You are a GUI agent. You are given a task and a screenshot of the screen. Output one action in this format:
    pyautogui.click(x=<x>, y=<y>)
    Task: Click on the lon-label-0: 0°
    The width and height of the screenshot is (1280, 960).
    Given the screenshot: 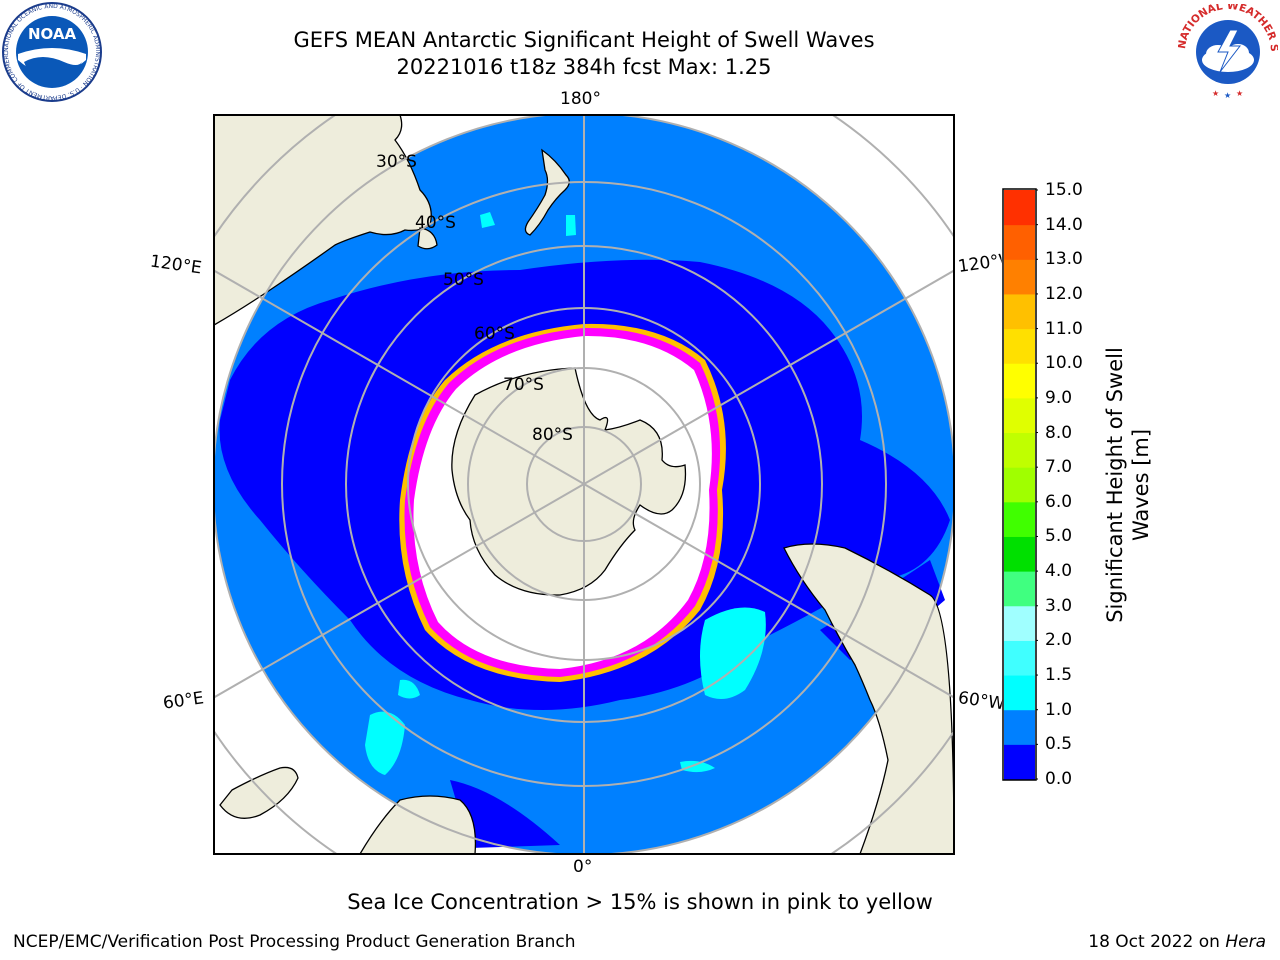 What is the action you would take?
    pyautogui.click(x=583, y=867)
    